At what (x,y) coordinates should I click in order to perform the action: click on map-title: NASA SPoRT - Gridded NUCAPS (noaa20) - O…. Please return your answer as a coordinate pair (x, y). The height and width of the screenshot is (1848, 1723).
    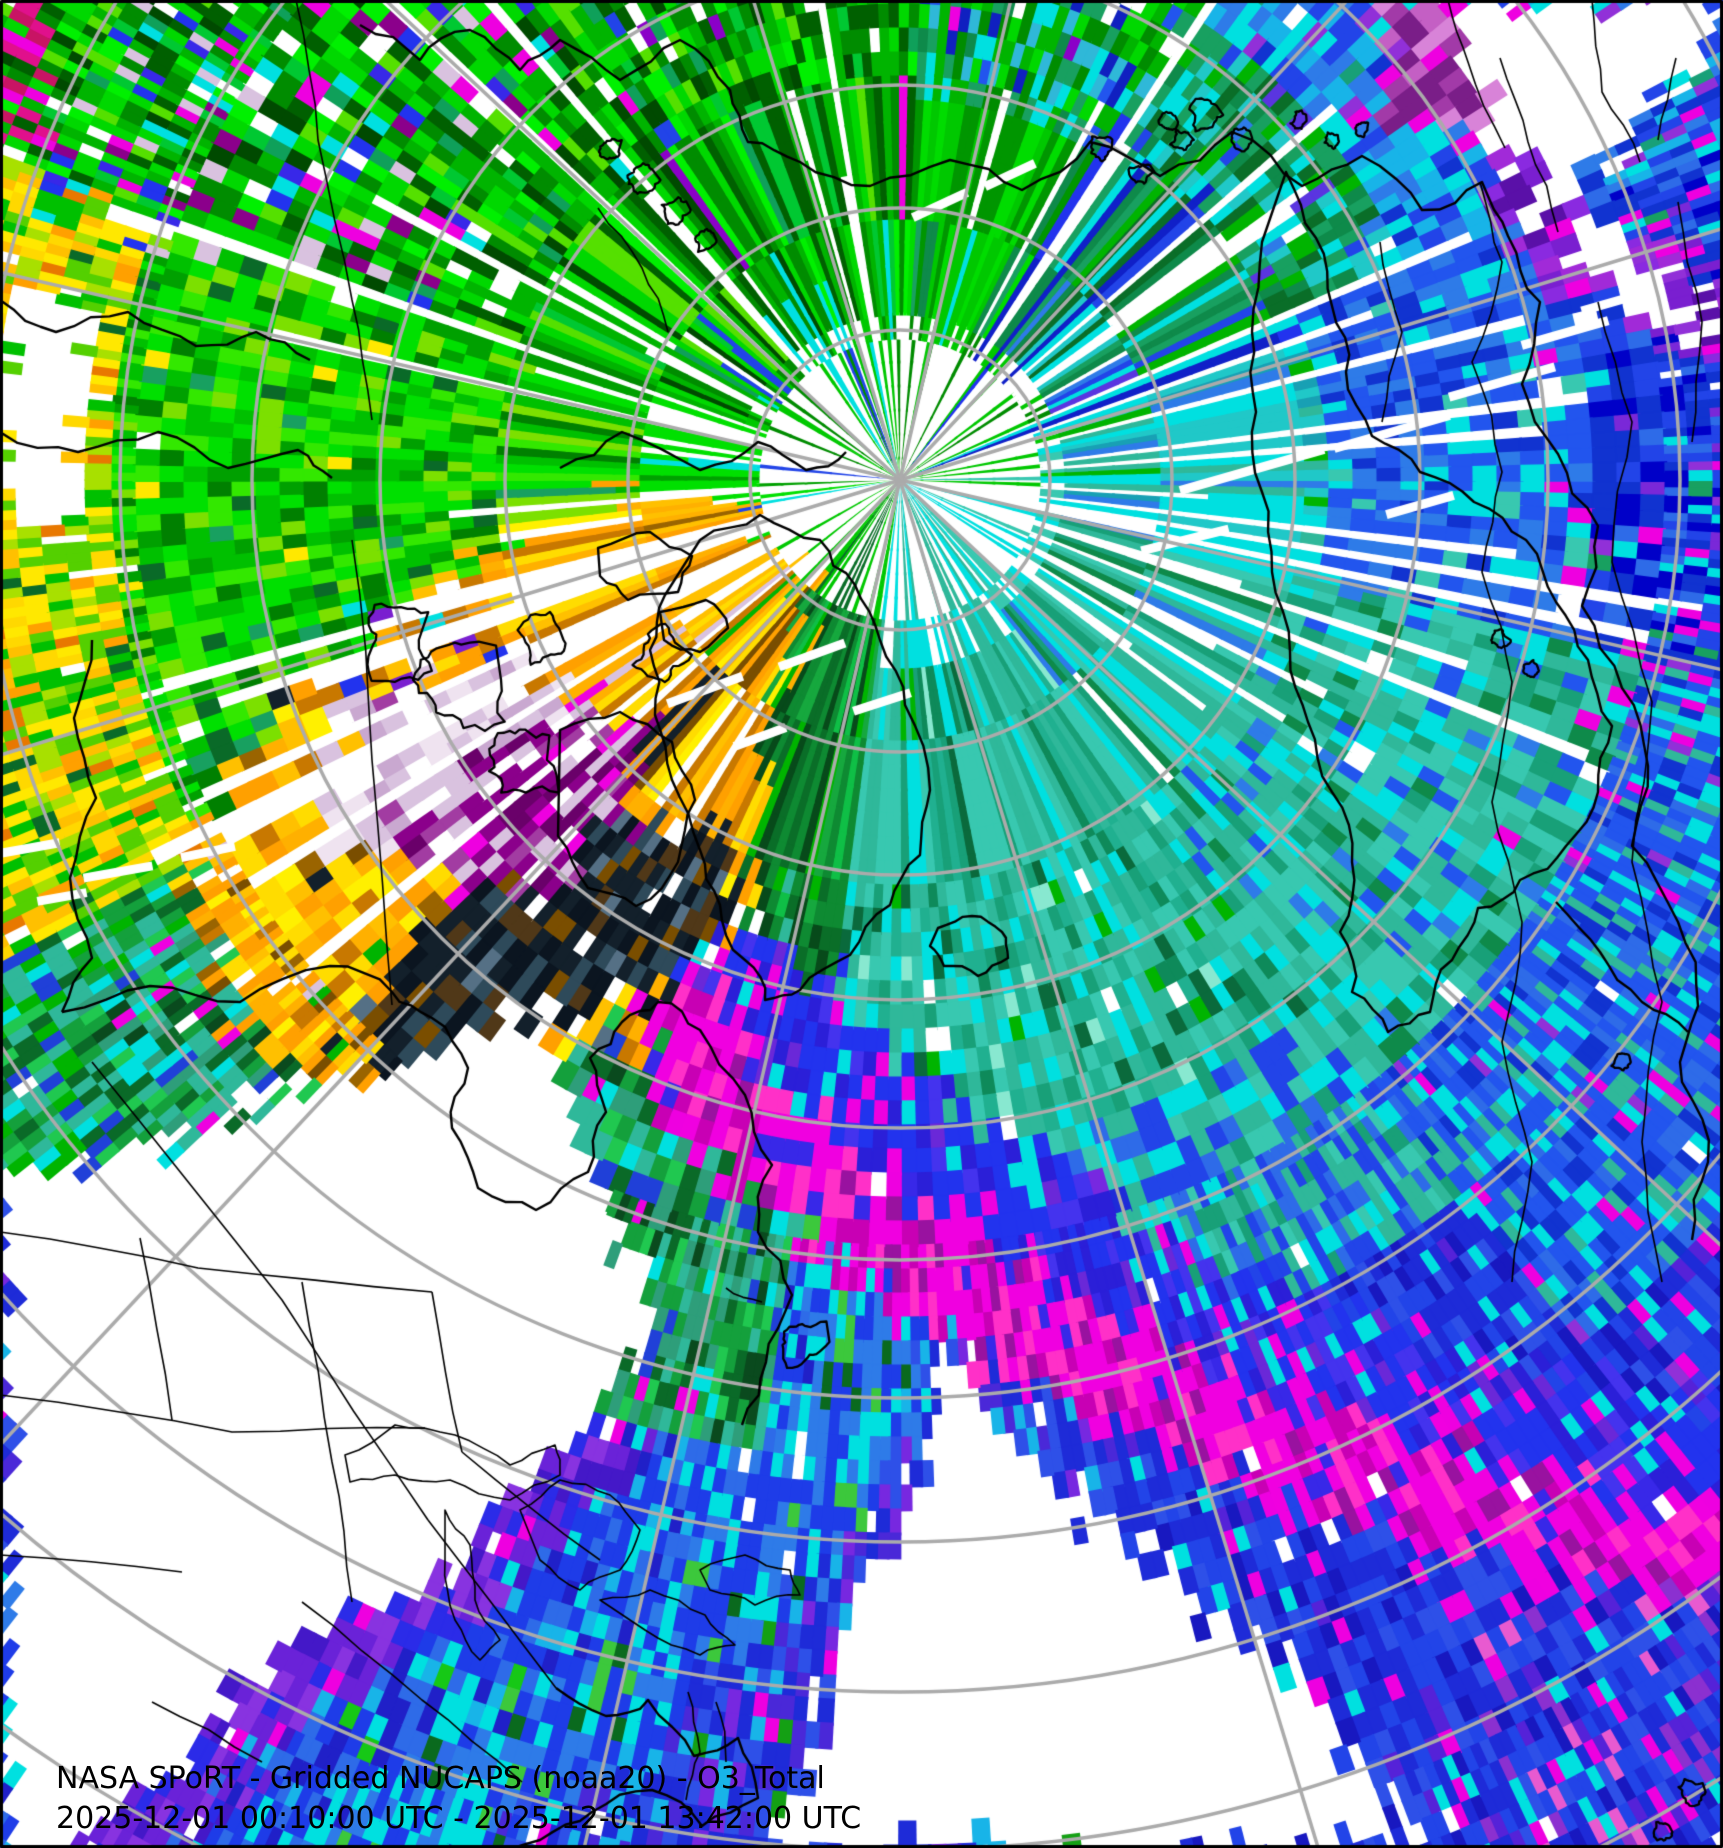
    Looking at the image, I should click on (440, 1778).